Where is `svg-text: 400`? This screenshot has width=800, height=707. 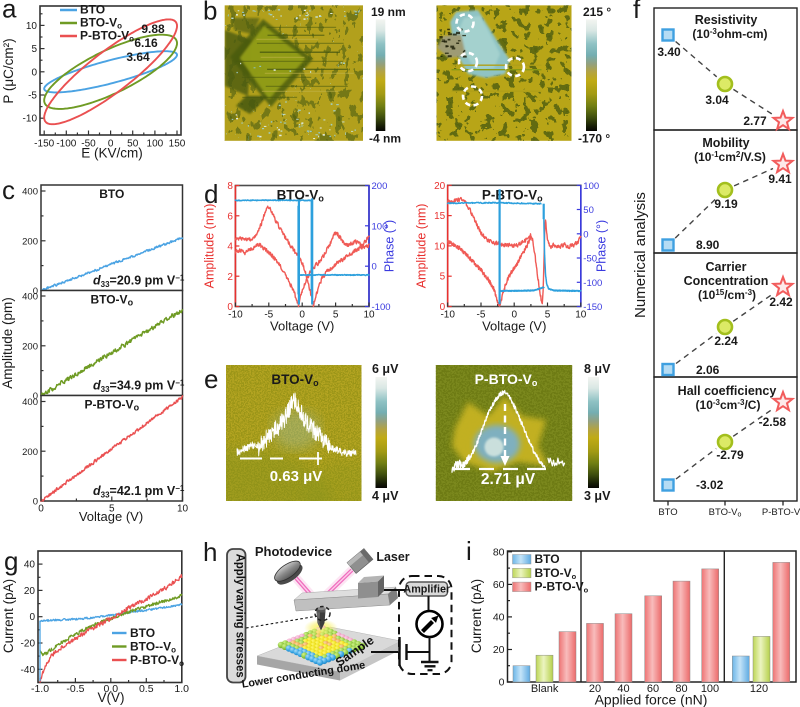
svg-text: 400 is located at coordinates (30, 402).